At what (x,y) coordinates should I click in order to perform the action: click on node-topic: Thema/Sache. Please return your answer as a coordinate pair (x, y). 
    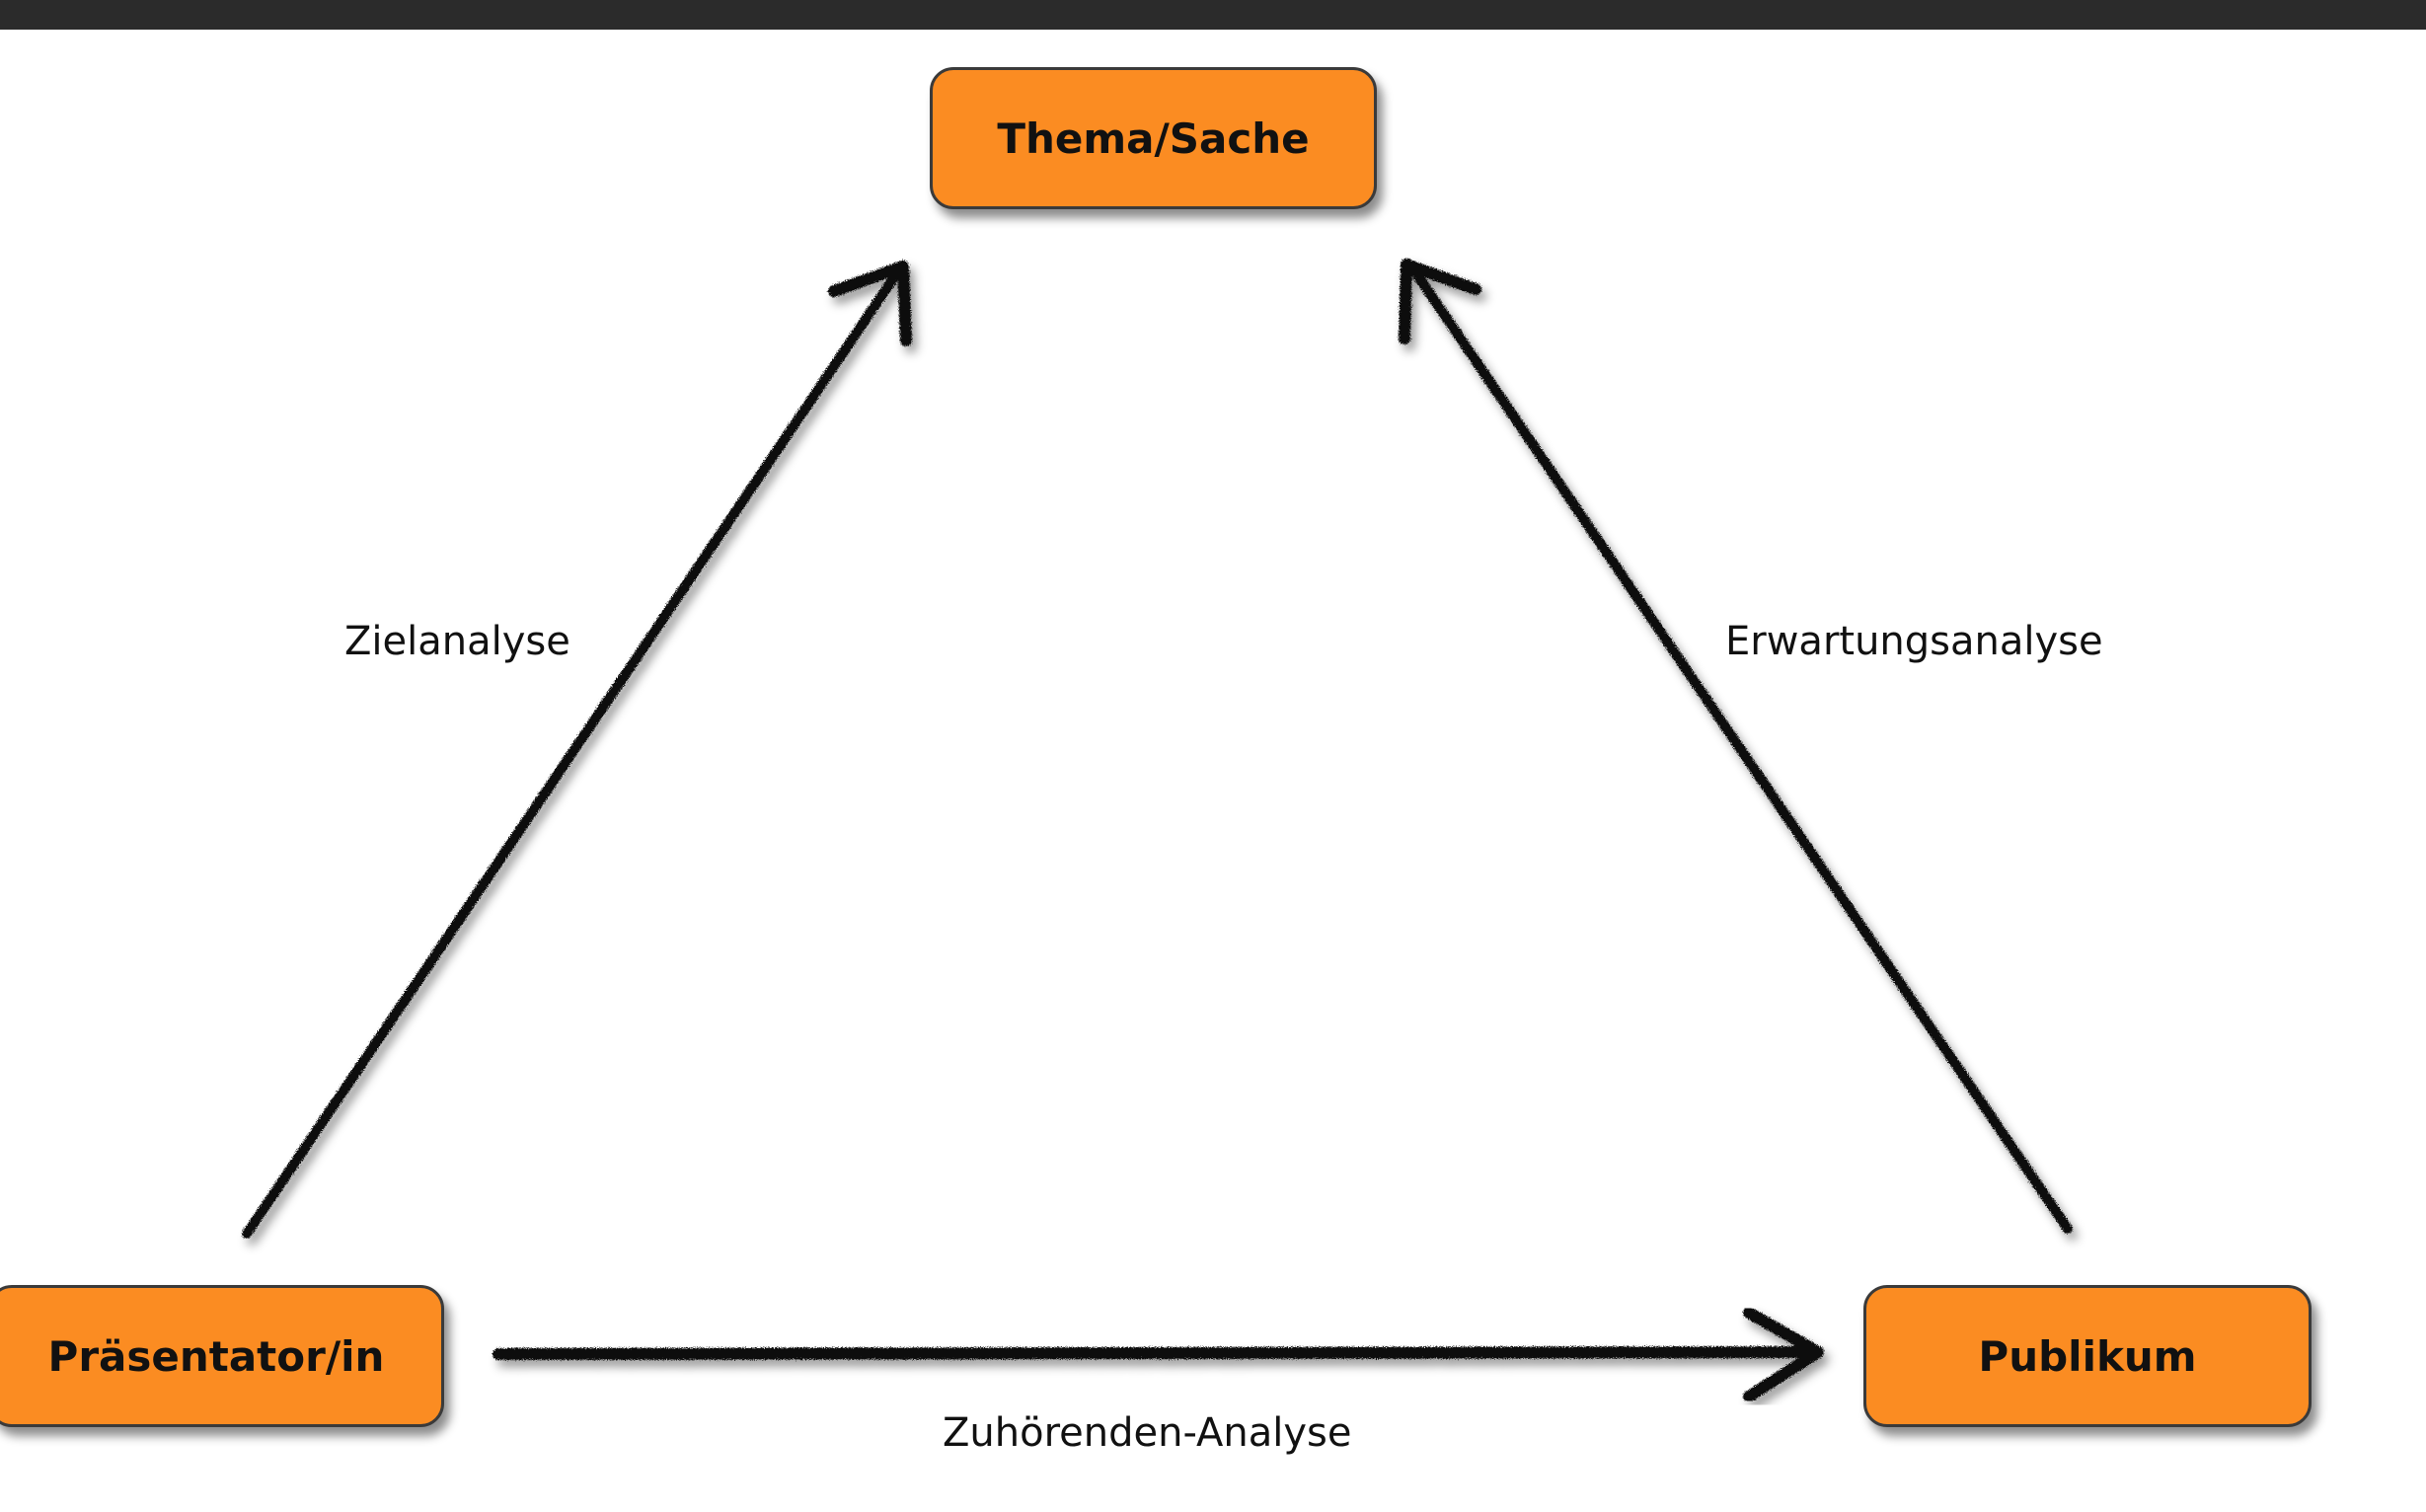
    Looking at the image, I should click on (1153, 138).